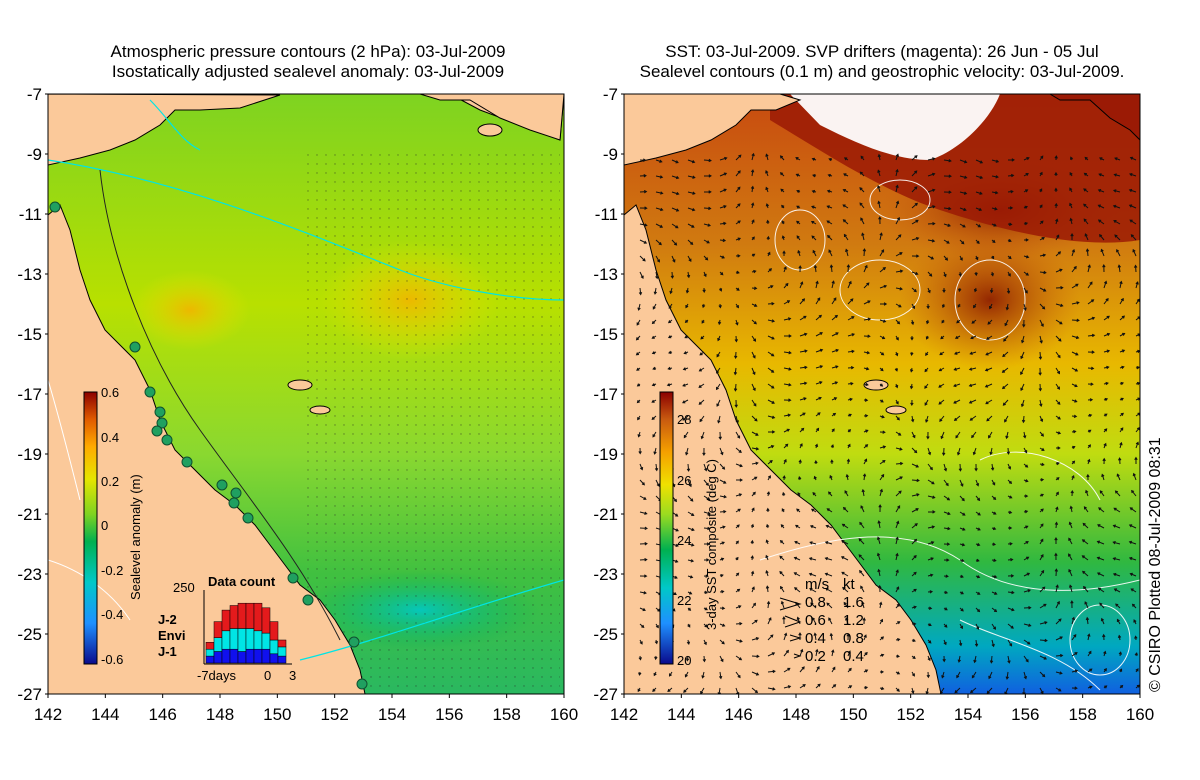 The width and height of the screenshot is (1200, 780). What do you see at coordinates (910, 714) in the screenshot?
I see `right-lon-tick-5: 152` at bounding box center [910, 714].